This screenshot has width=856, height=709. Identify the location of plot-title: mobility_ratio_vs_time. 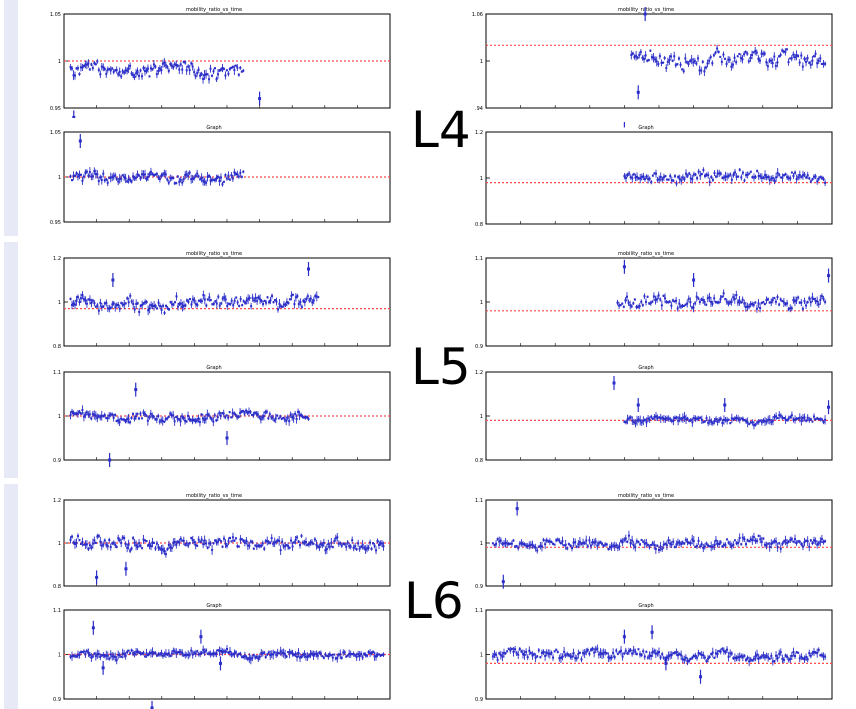
(646, 254).